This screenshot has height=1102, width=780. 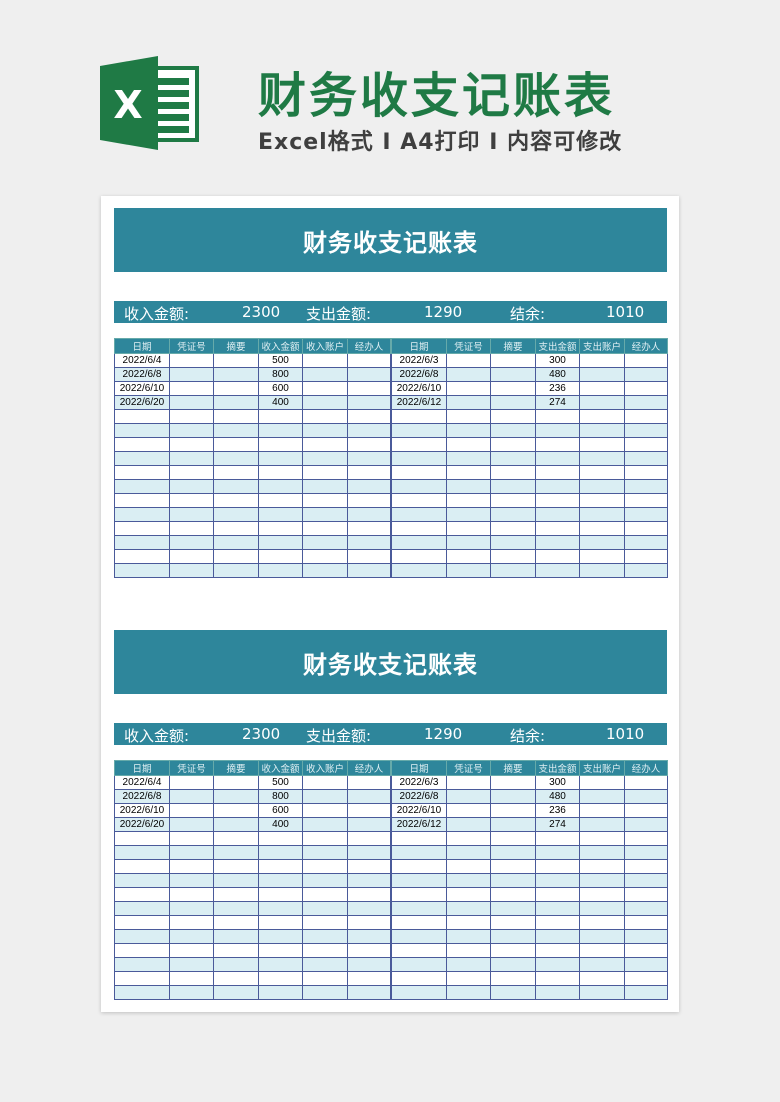 What do you see at coordinates (142, 796) in the screenshot?
I see `table-cell: 2022/6/8` at bounding box center [142, 796].